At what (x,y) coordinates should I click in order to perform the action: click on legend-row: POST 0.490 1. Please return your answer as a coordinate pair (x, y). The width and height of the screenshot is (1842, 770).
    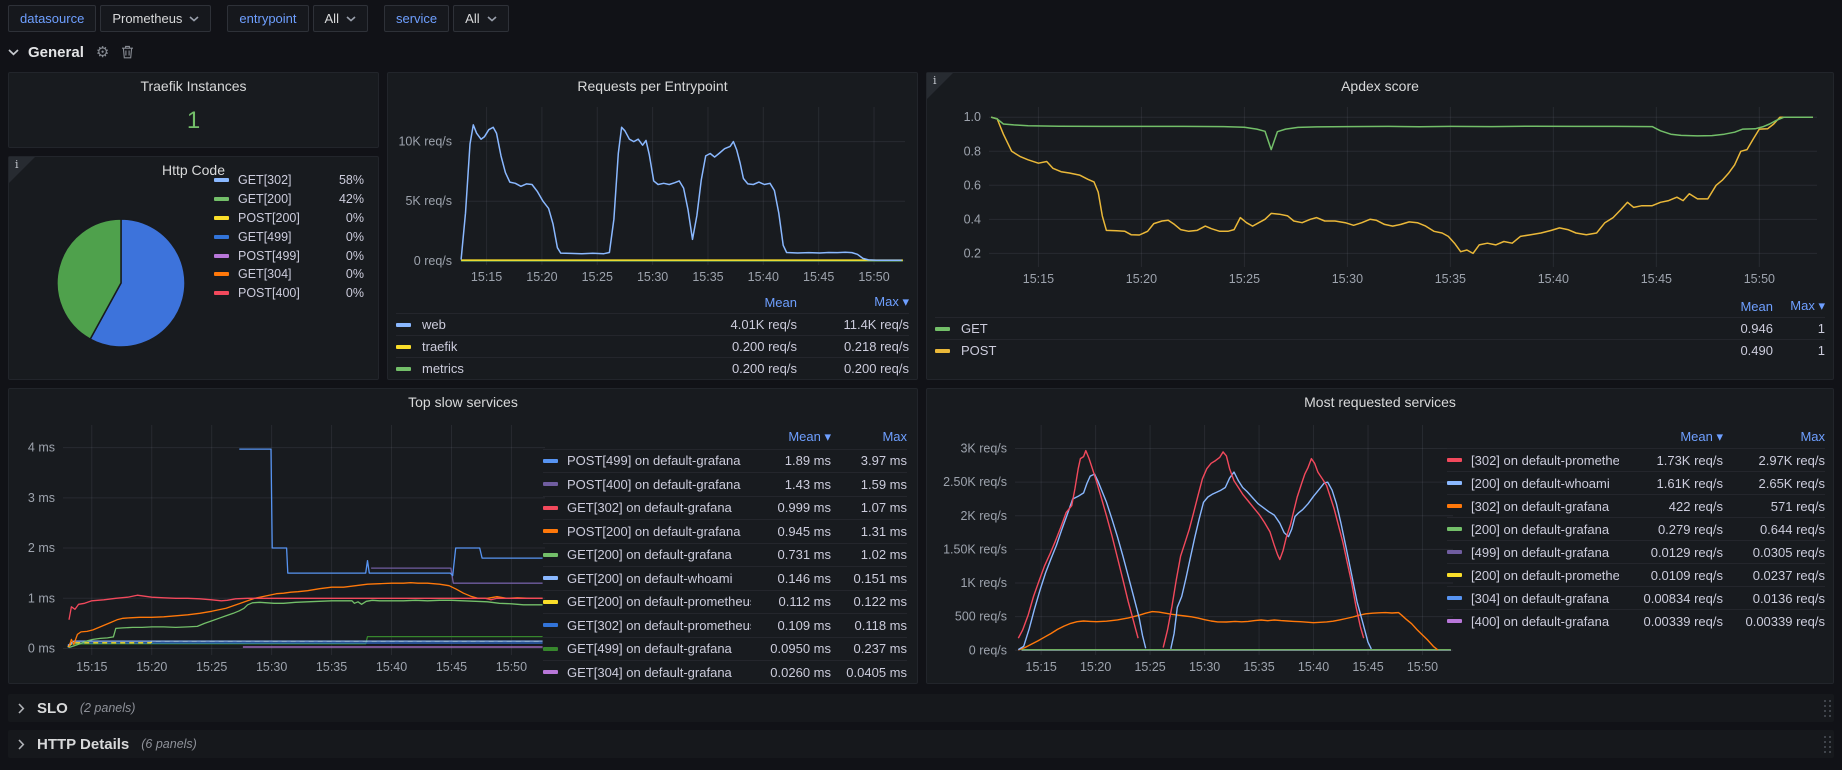
    Looking at the image, I should click on (1380, 350).